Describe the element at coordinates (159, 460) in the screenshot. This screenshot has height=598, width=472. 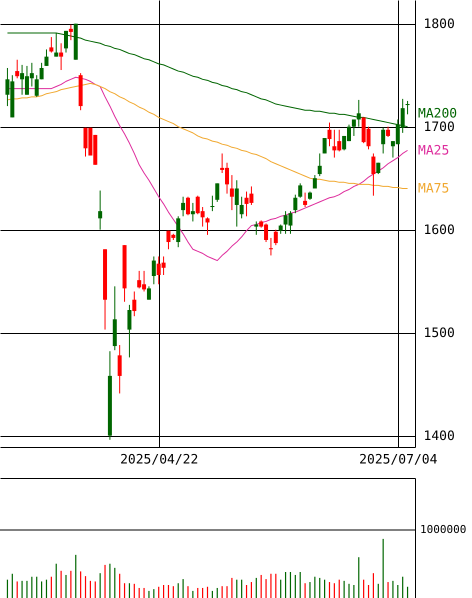
I see `x-tick-label: 2025/04/22` at that location.